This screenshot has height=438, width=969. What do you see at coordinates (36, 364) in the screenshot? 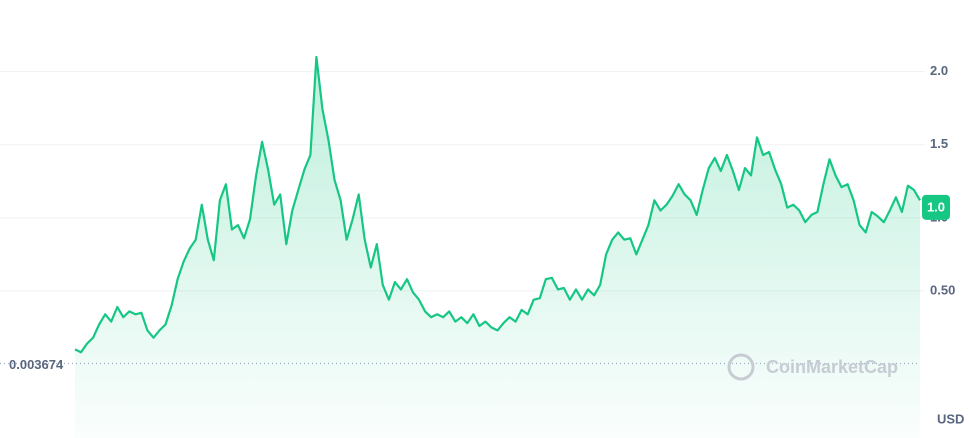
I see `baseline-label: 0.003674` at bounding box center [36, 364].